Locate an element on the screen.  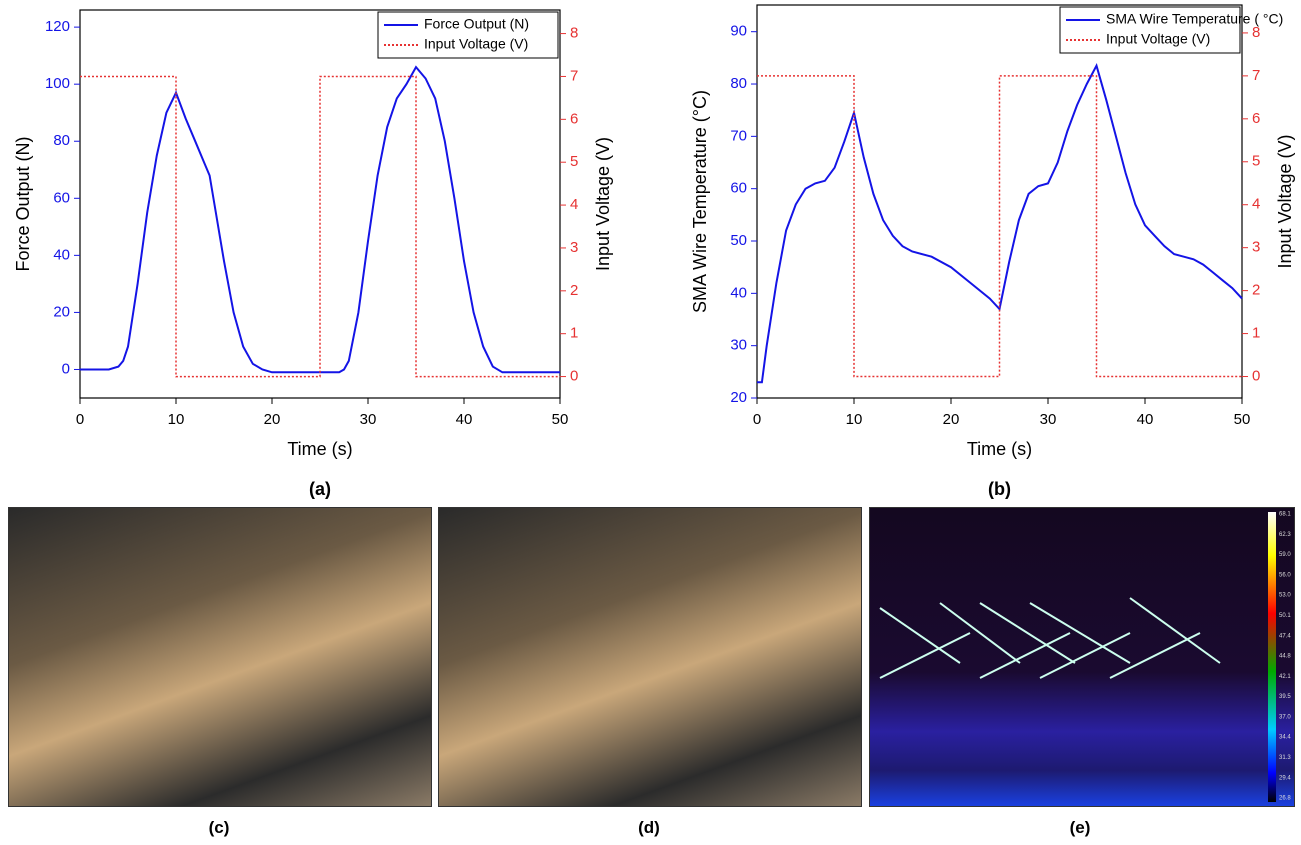
scale-label: 44.8 is located at coordinates (1285, 657).